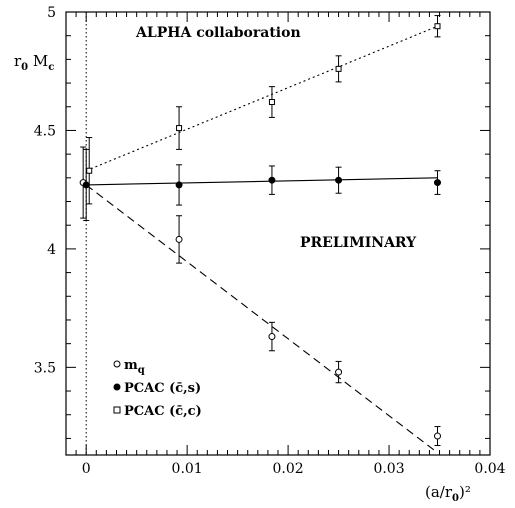 The height and width of the screenshot is (508, 515). Describe the element at coordinates (187, 469) in the screenshot. I see `x-tick-label: 0.01` at that location.